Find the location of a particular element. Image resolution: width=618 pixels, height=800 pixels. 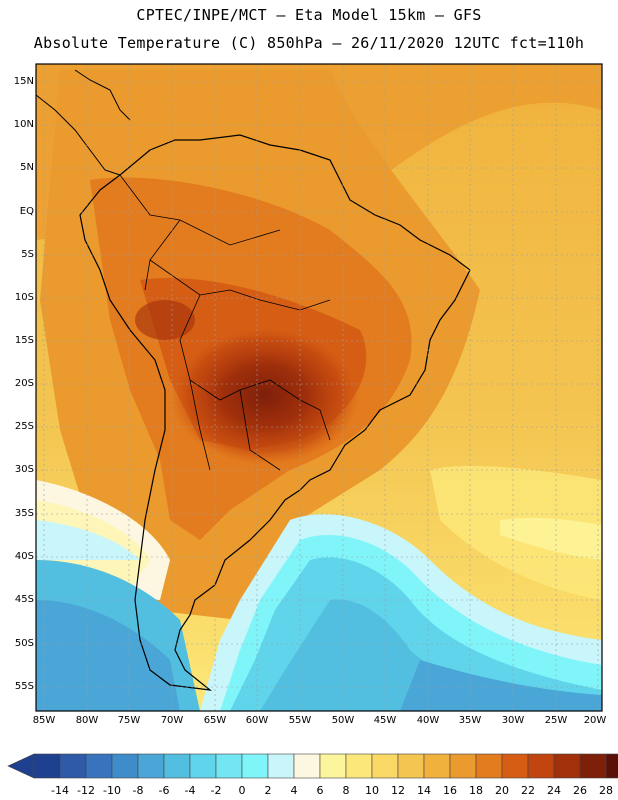

lon-label-25w: 25W is located at coordinates (556, 720).